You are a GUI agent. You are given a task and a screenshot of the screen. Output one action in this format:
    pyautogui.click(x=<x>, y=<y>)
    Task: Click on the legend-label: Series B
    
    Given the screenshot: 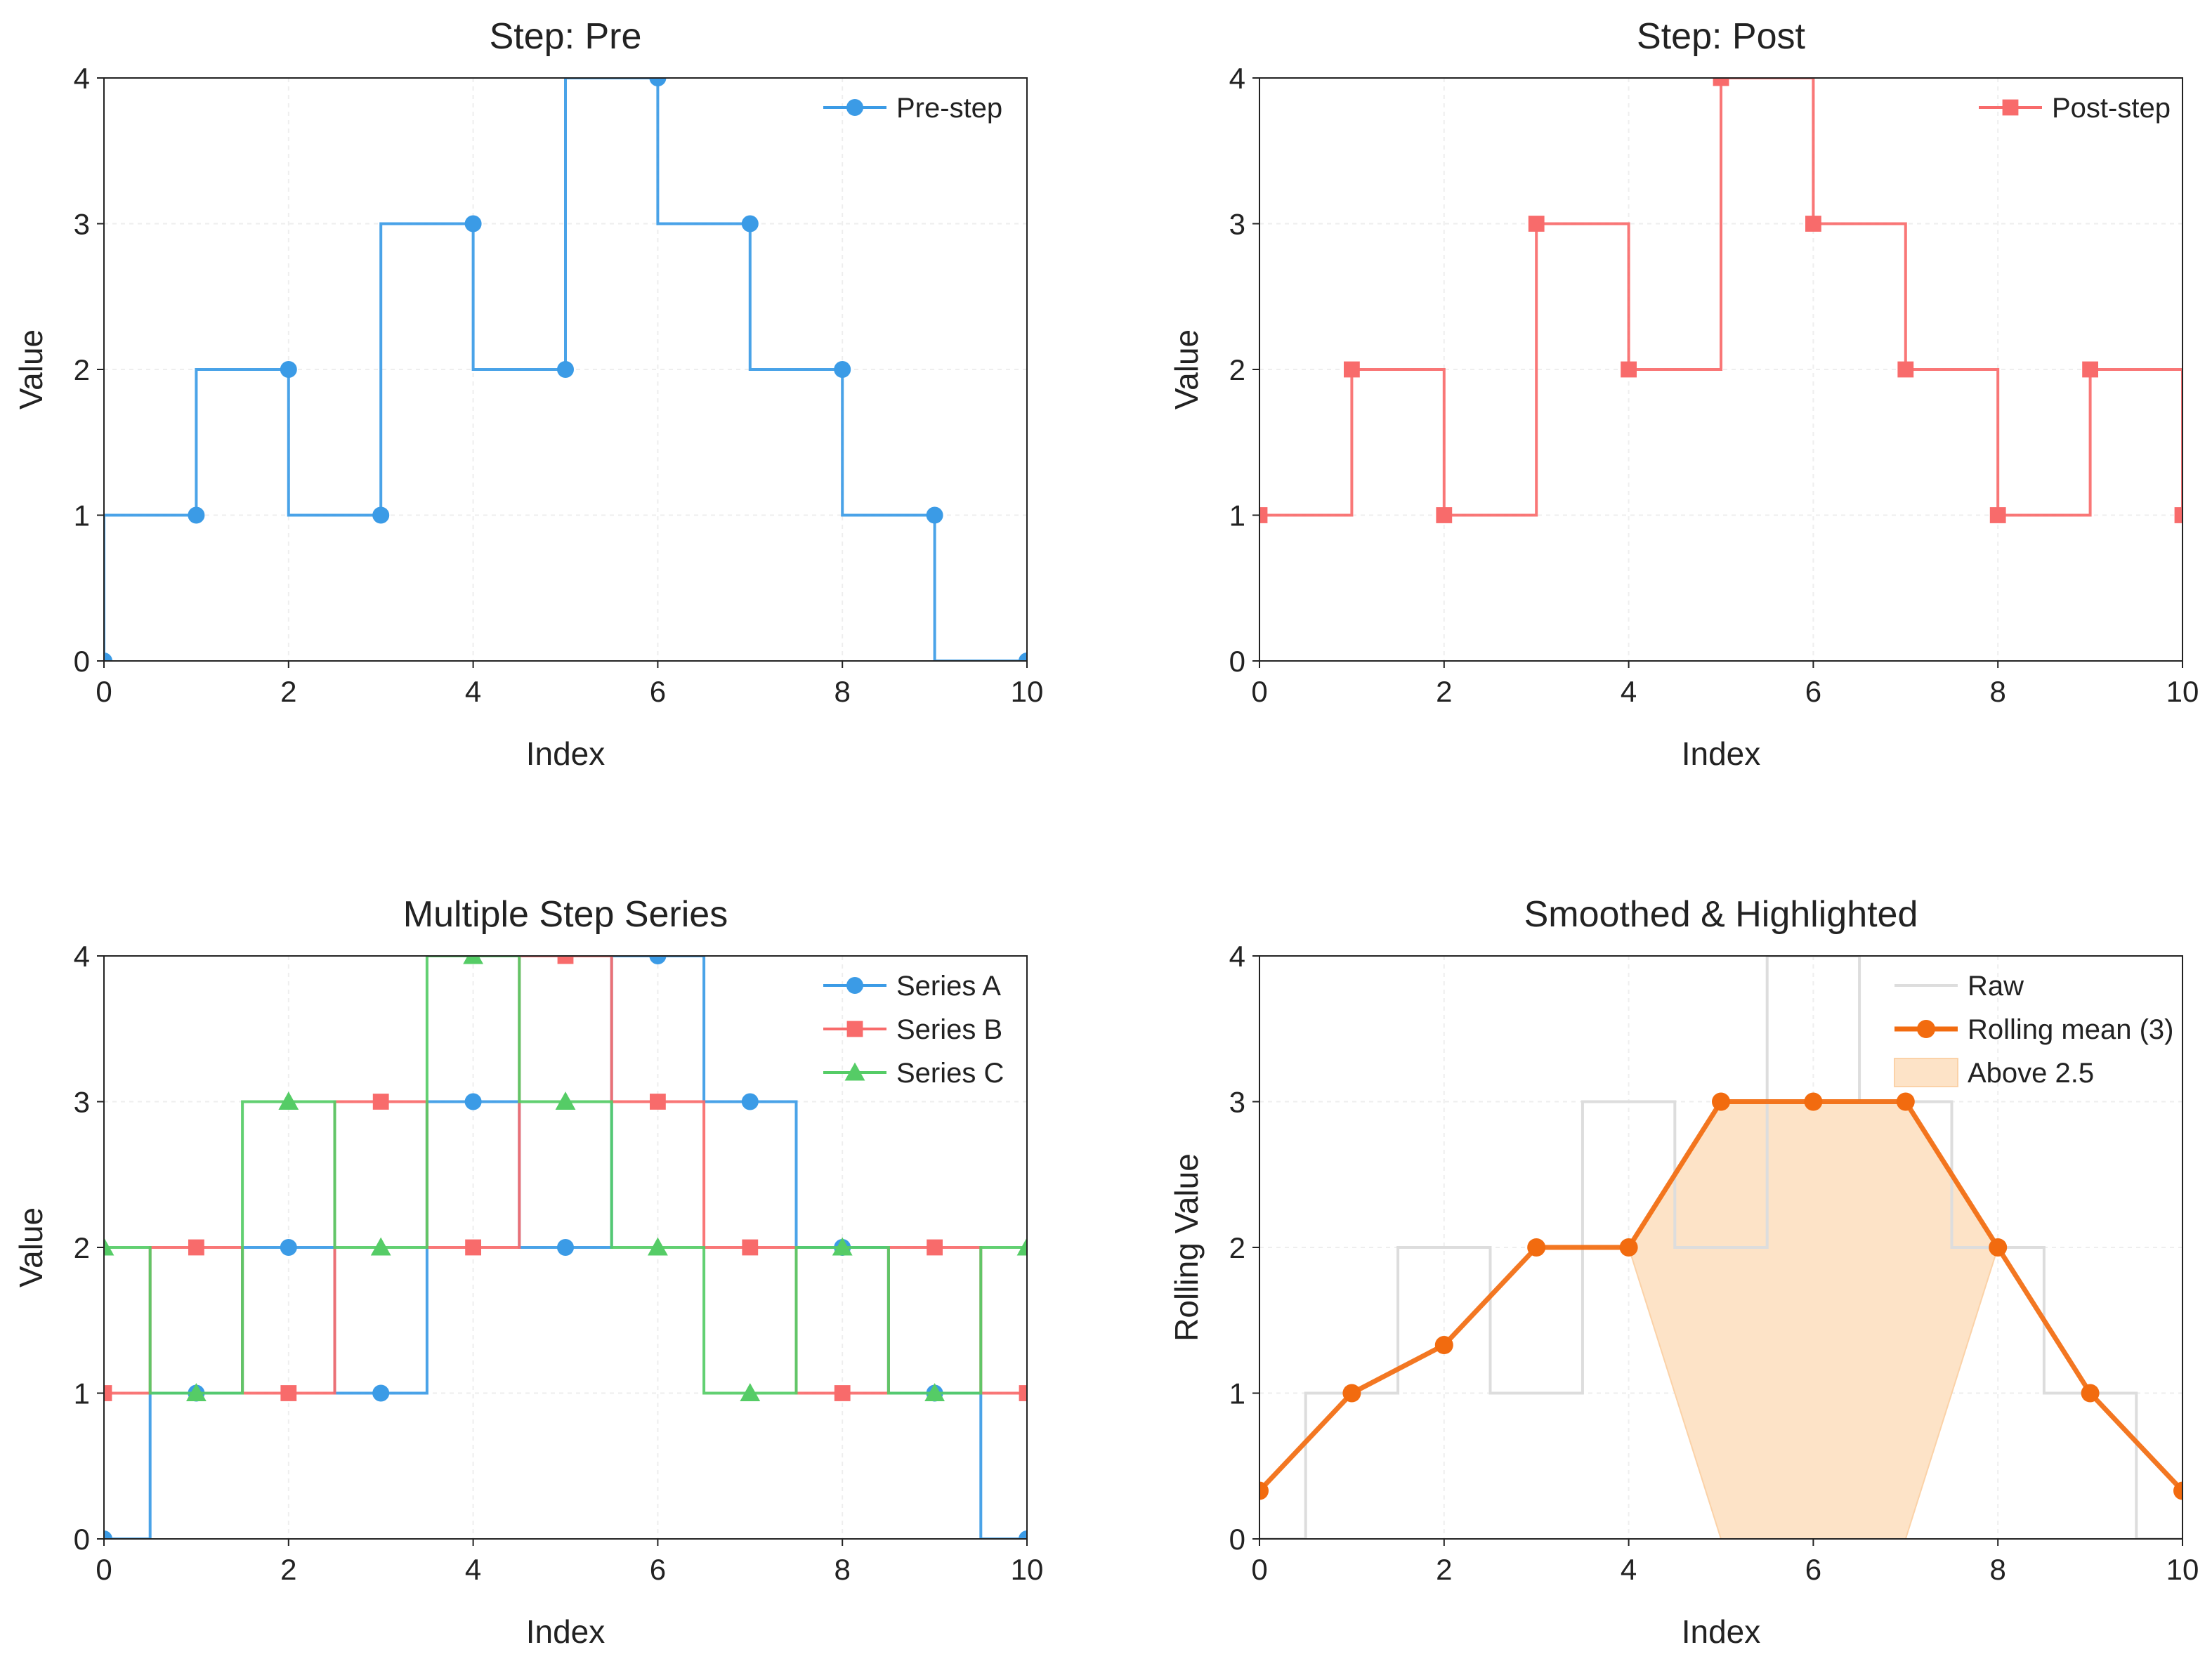 What is the action you would take?
    pyautogui.click(x=949, y=1029)
    